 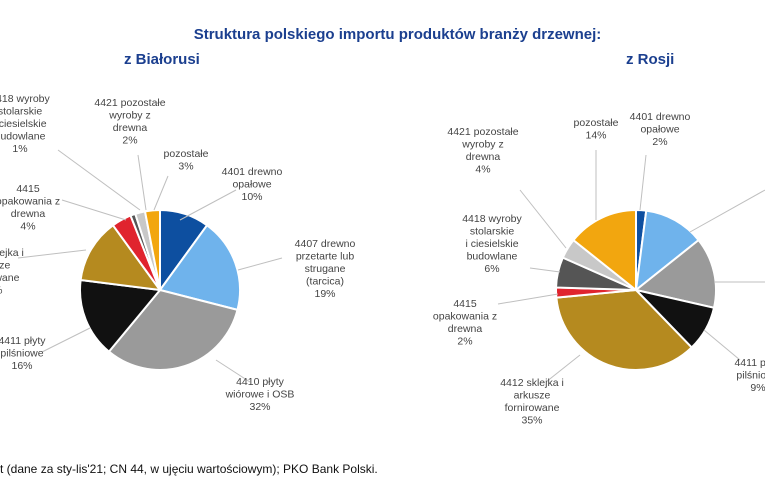 I want to click on pie-title-russia: z Rosji, so click(x=650, y=59).